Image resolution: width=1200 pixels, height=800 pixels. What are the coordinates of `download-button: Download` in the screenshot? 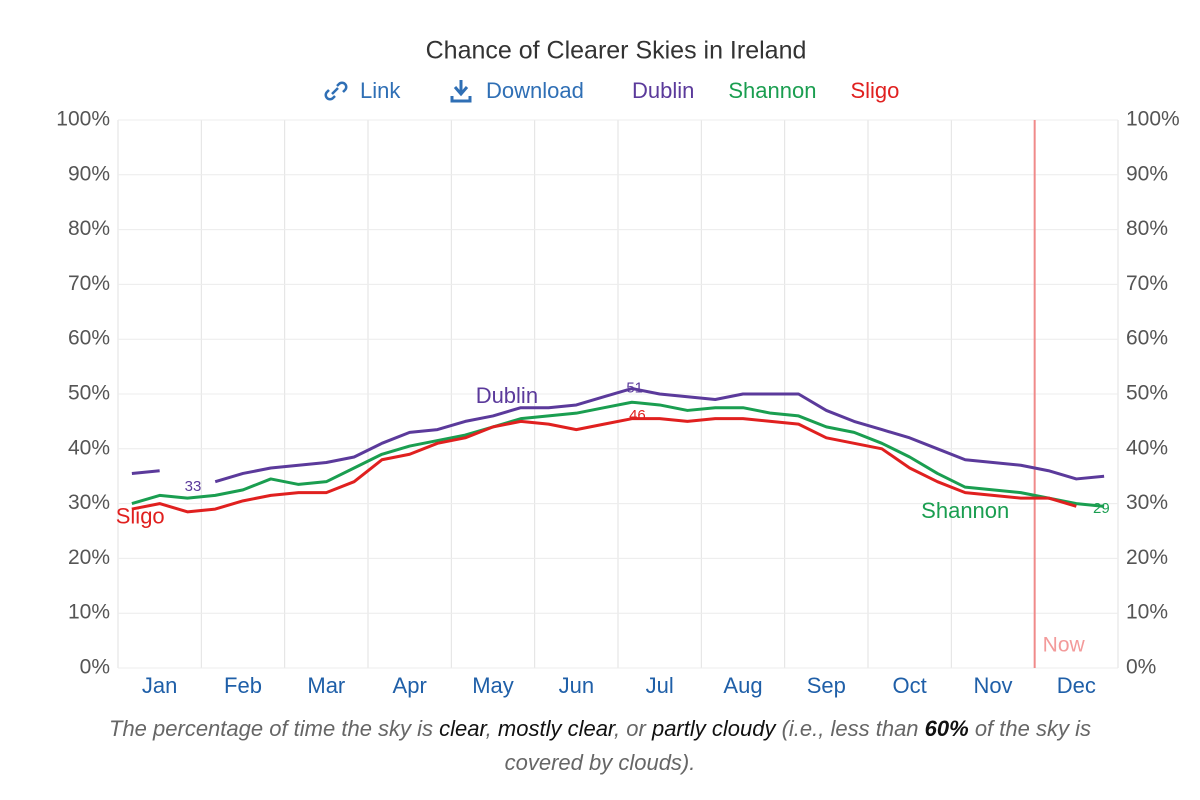 It's located at (517, 90).